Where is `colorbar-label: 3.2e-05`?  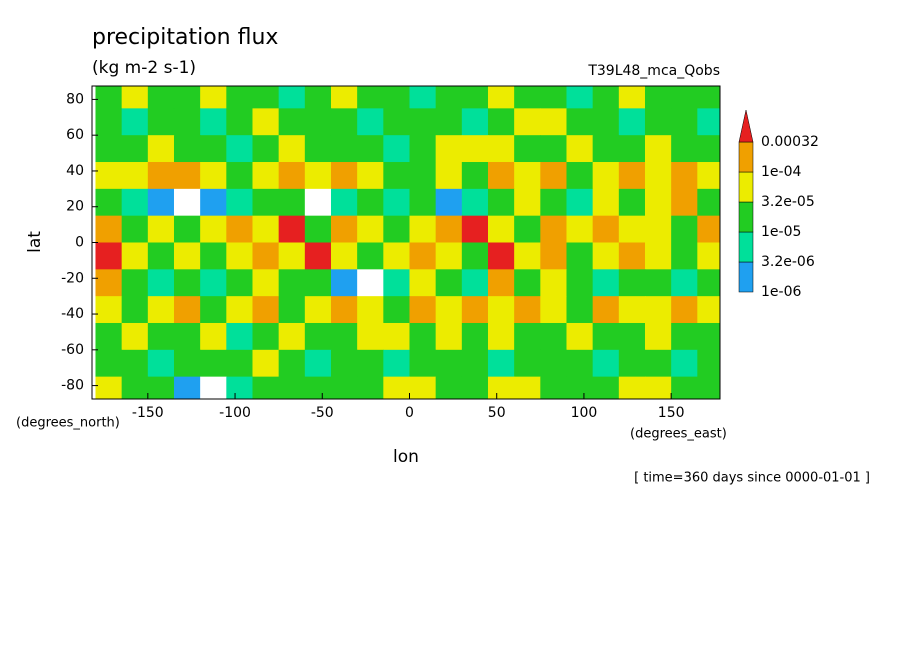
colorbar-label: 3.2e-05 is located at coordinates (788, 202).